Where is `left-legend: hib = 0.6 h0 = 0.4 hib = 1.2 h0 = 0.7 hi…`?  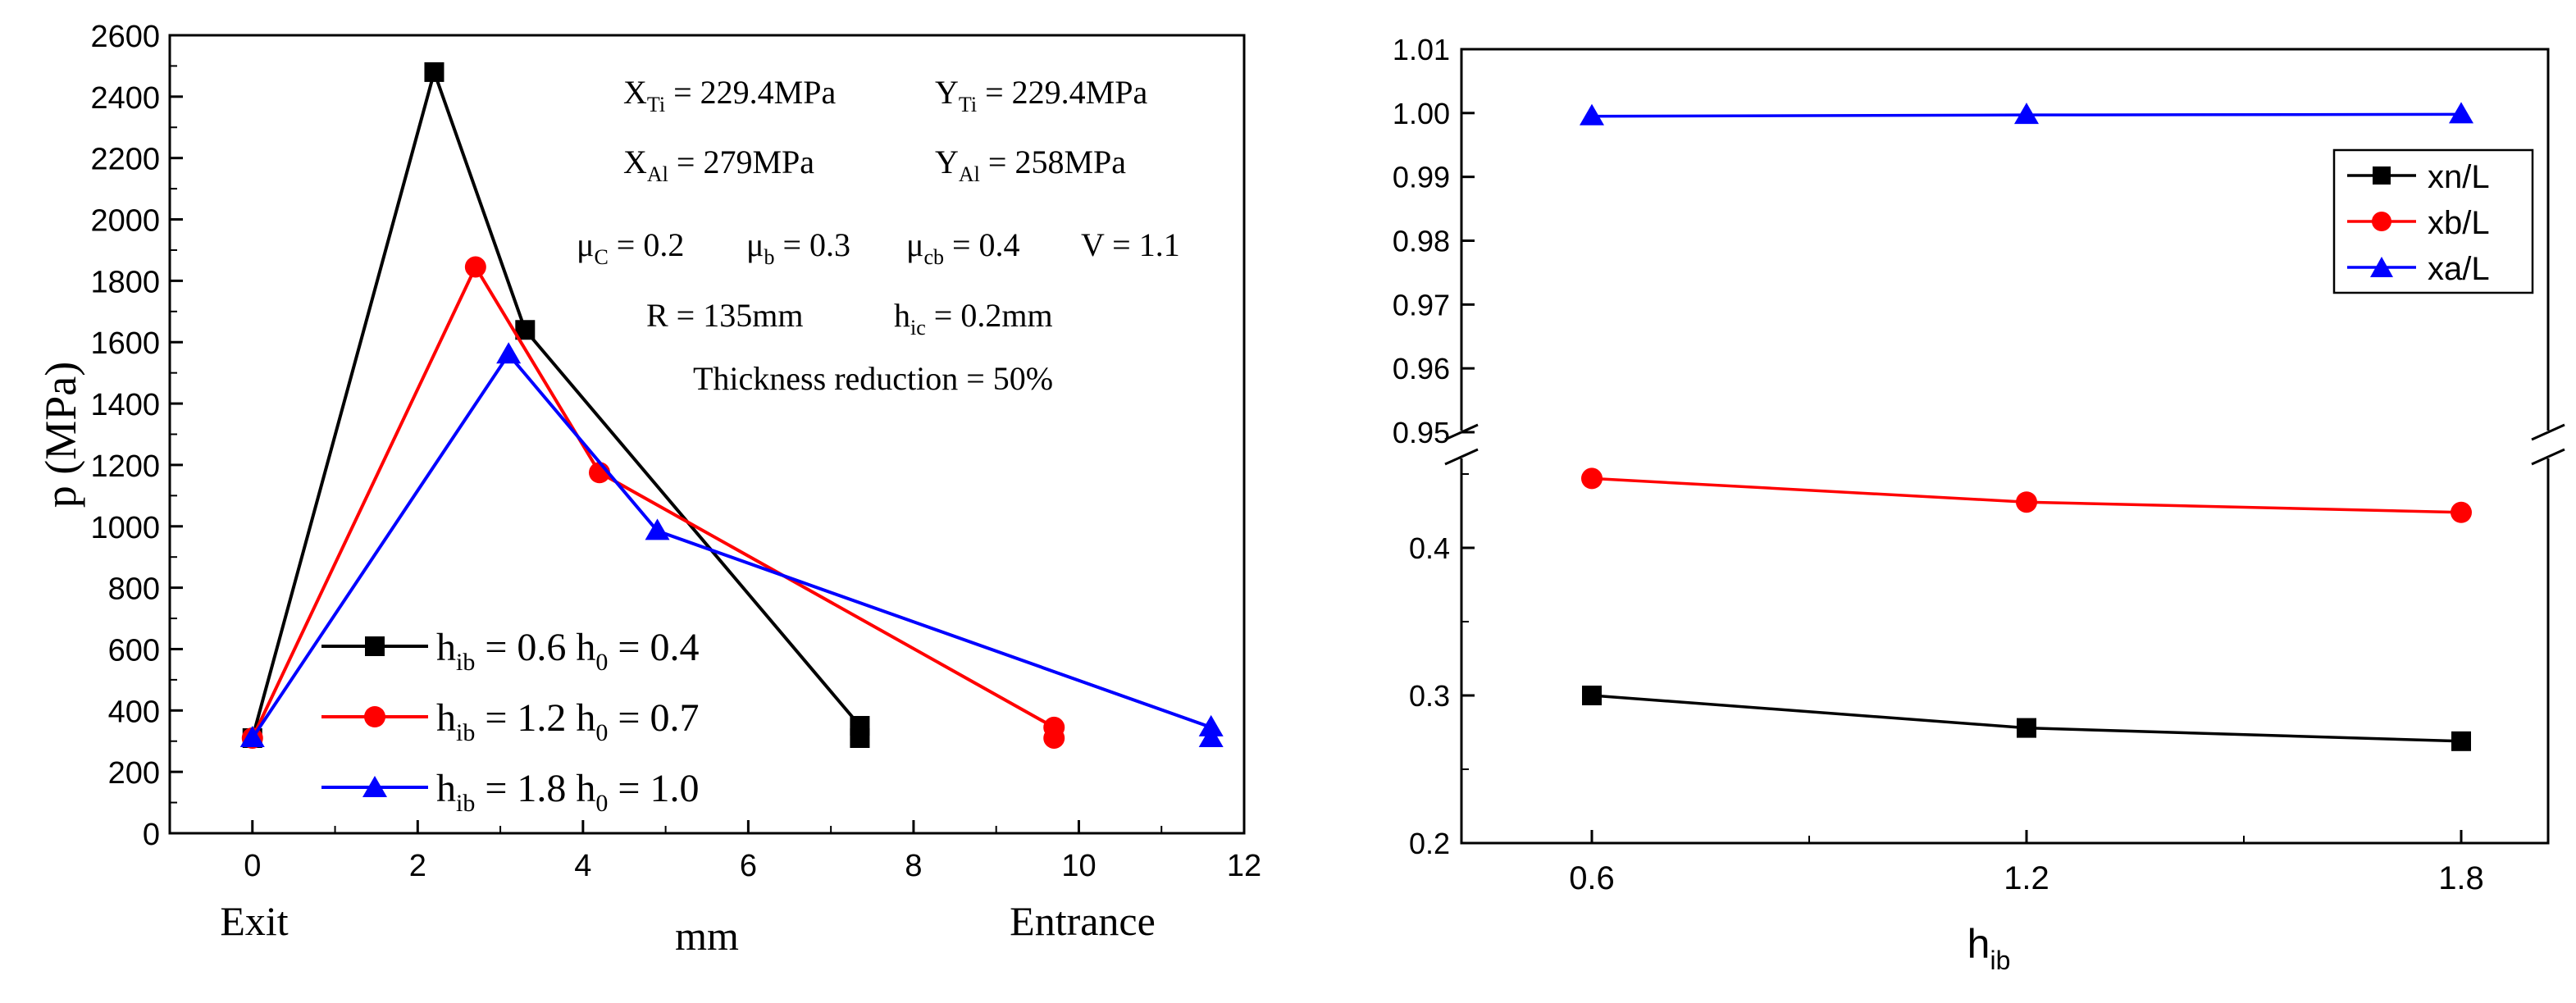 left-legend: hib = 0.6 h0 = 0.4 hib = 1.2 h0 = 0.7 hi… is located at coordinates (510, 721).